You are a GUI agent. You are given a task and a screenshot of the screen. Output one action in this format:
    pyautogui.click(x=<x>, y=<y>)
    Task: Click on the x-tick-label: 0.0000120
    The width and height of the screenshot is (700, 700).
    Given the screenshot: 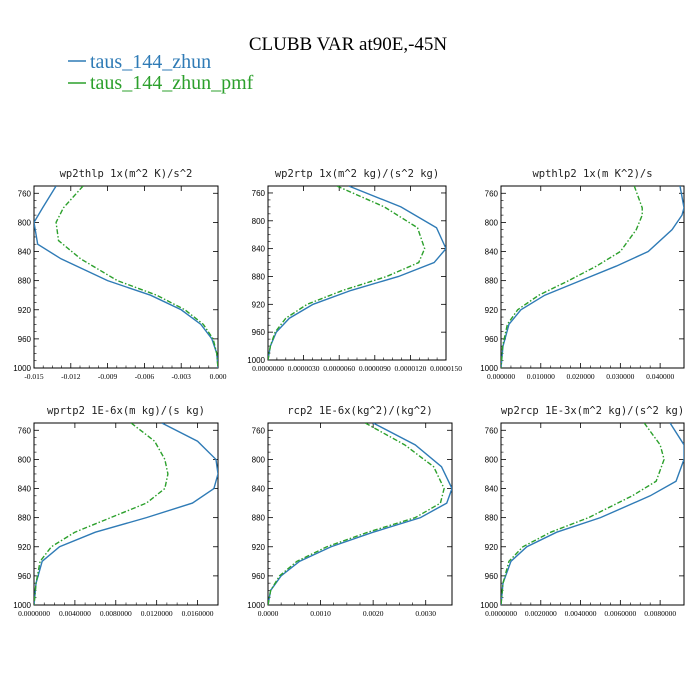 What is the action you would take?
    pyautogui.click(x=410, y=368)
    